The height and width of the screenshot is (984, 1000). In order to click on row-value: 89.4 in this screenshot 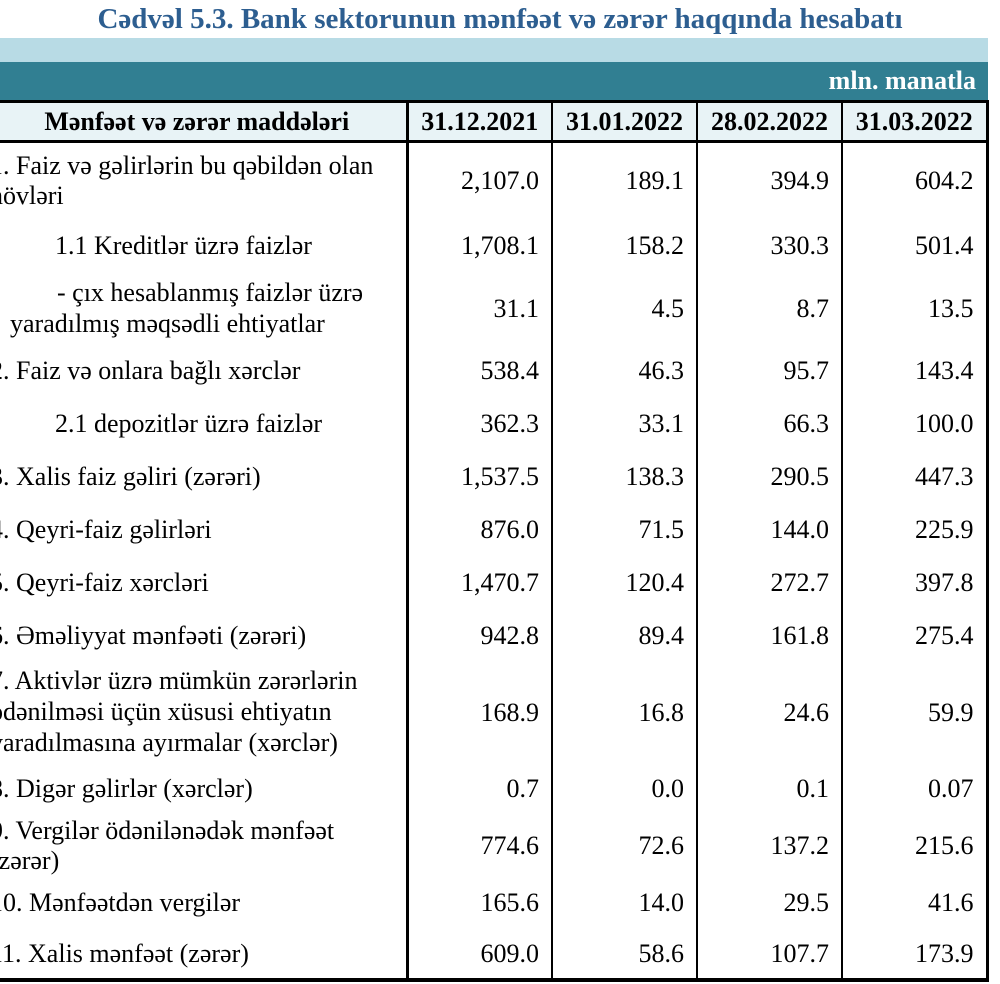, I will do `click(625, 636)`.